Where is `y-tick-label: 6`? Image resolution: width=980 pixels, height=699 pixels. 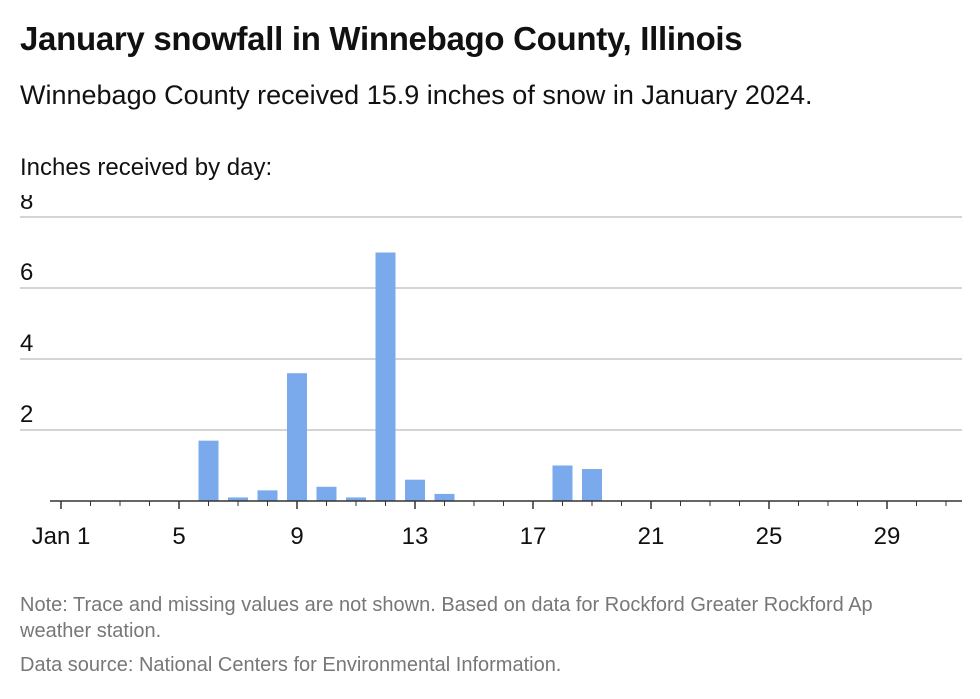
y-tick-label: 6 is located at coordinates (26, 272).